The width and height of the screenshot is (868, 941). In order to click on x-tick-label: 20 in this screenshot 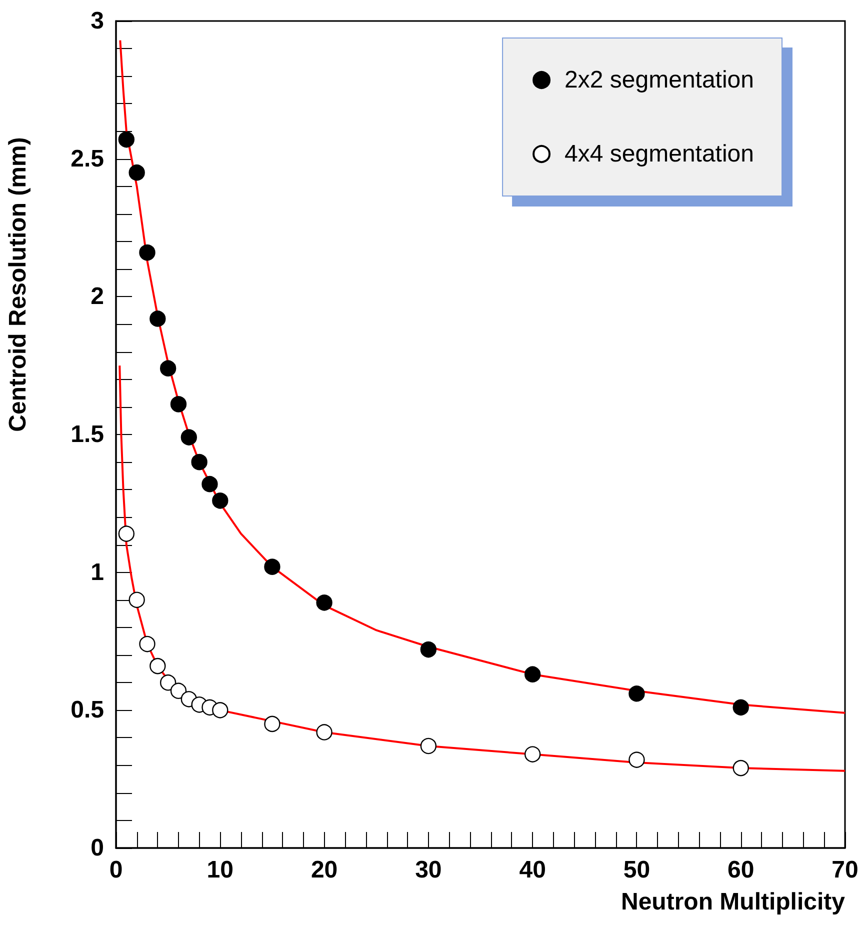, I will do `click(324, 870)`.